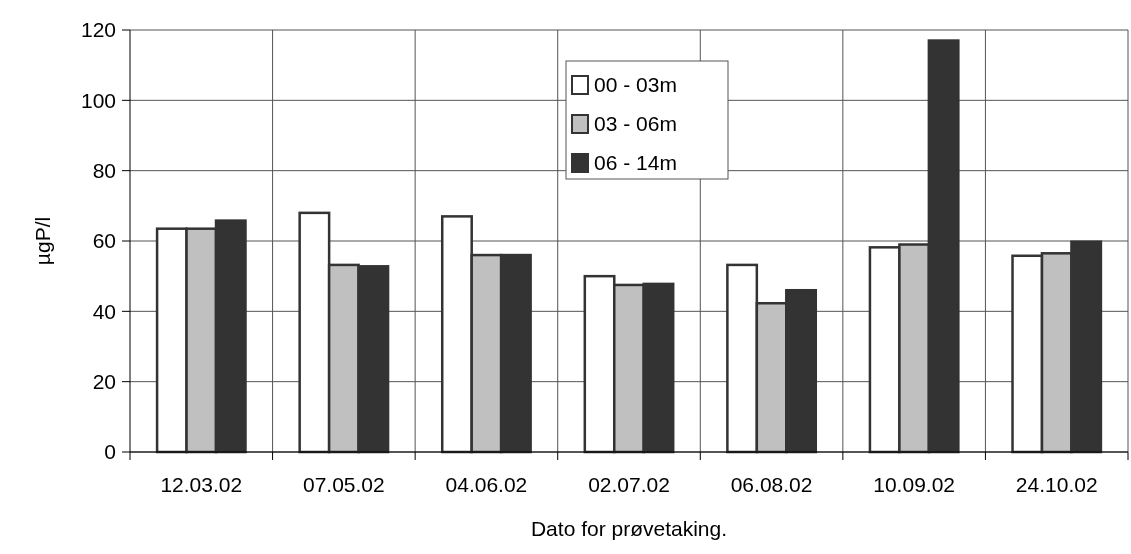  Describe the element at coordinates (629, 528) in the screenshot. I see `x-axis-title: Dato for prøvetaking.` at that location.